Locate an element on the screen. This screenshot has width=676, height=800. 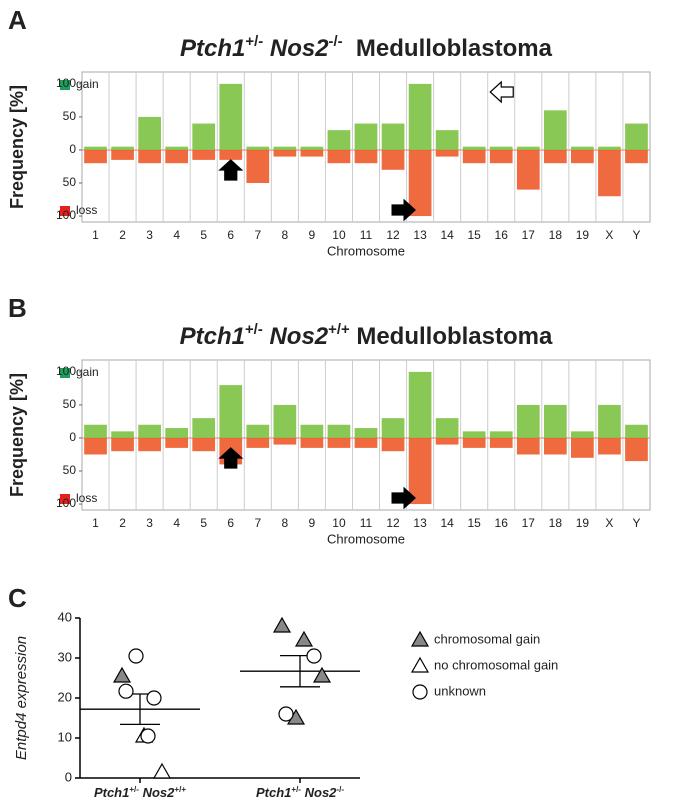
x-tick-label: 11 is located at coordinates (366, 523).